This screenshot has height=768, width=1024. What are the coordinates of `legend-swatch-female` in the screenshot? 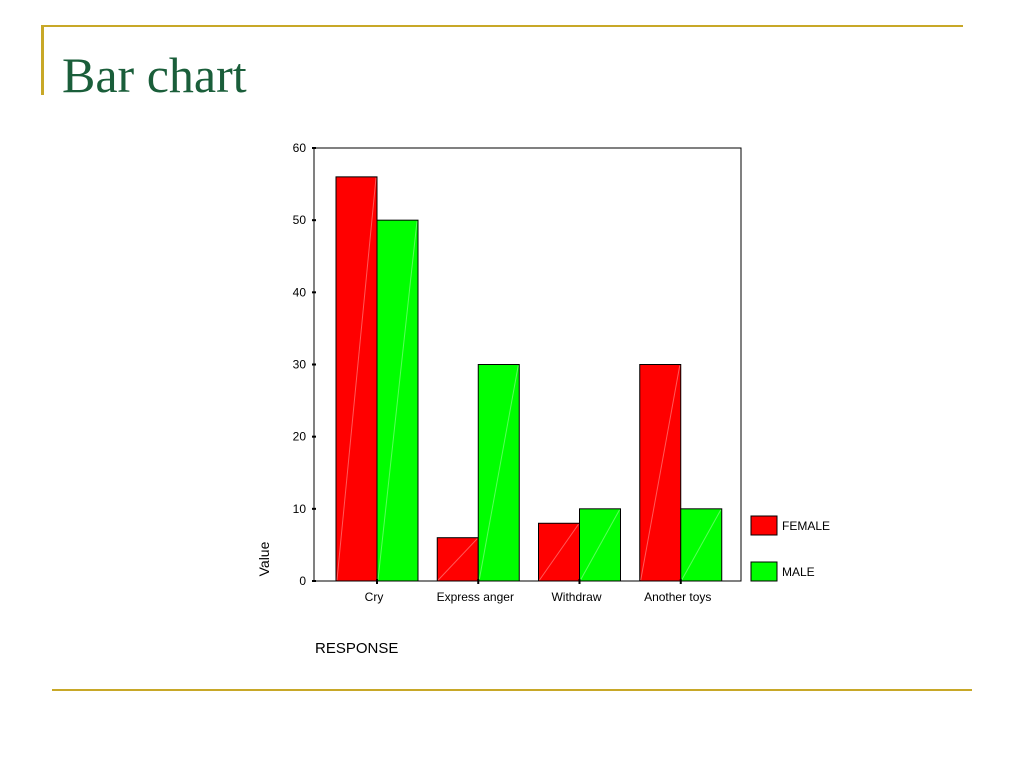 It's located at (764, 525).